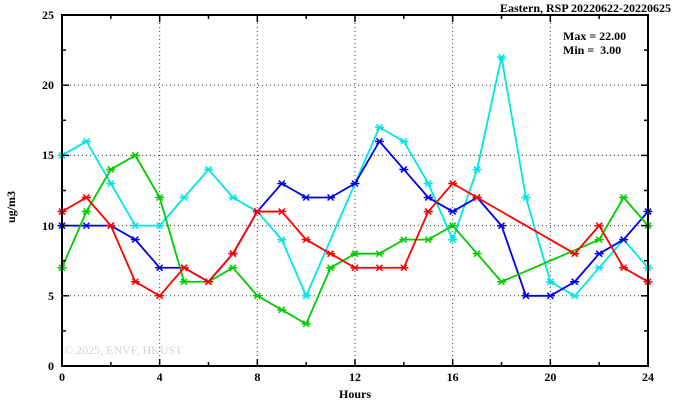 The width and height of the screenshot is (674, 409). I want to click on y-tick-label-20: 20, so click(48, 85).